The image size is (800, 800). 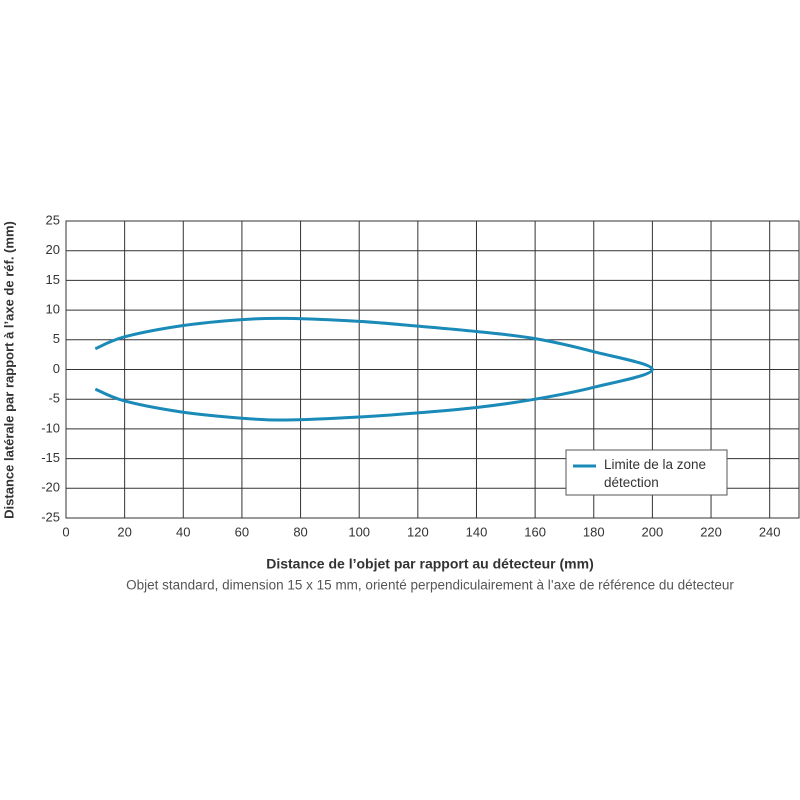 What do you see at coordinates (535, 531) in the screenshot?
I see `x-tick-label: 160` at bounding box center [535, 531].